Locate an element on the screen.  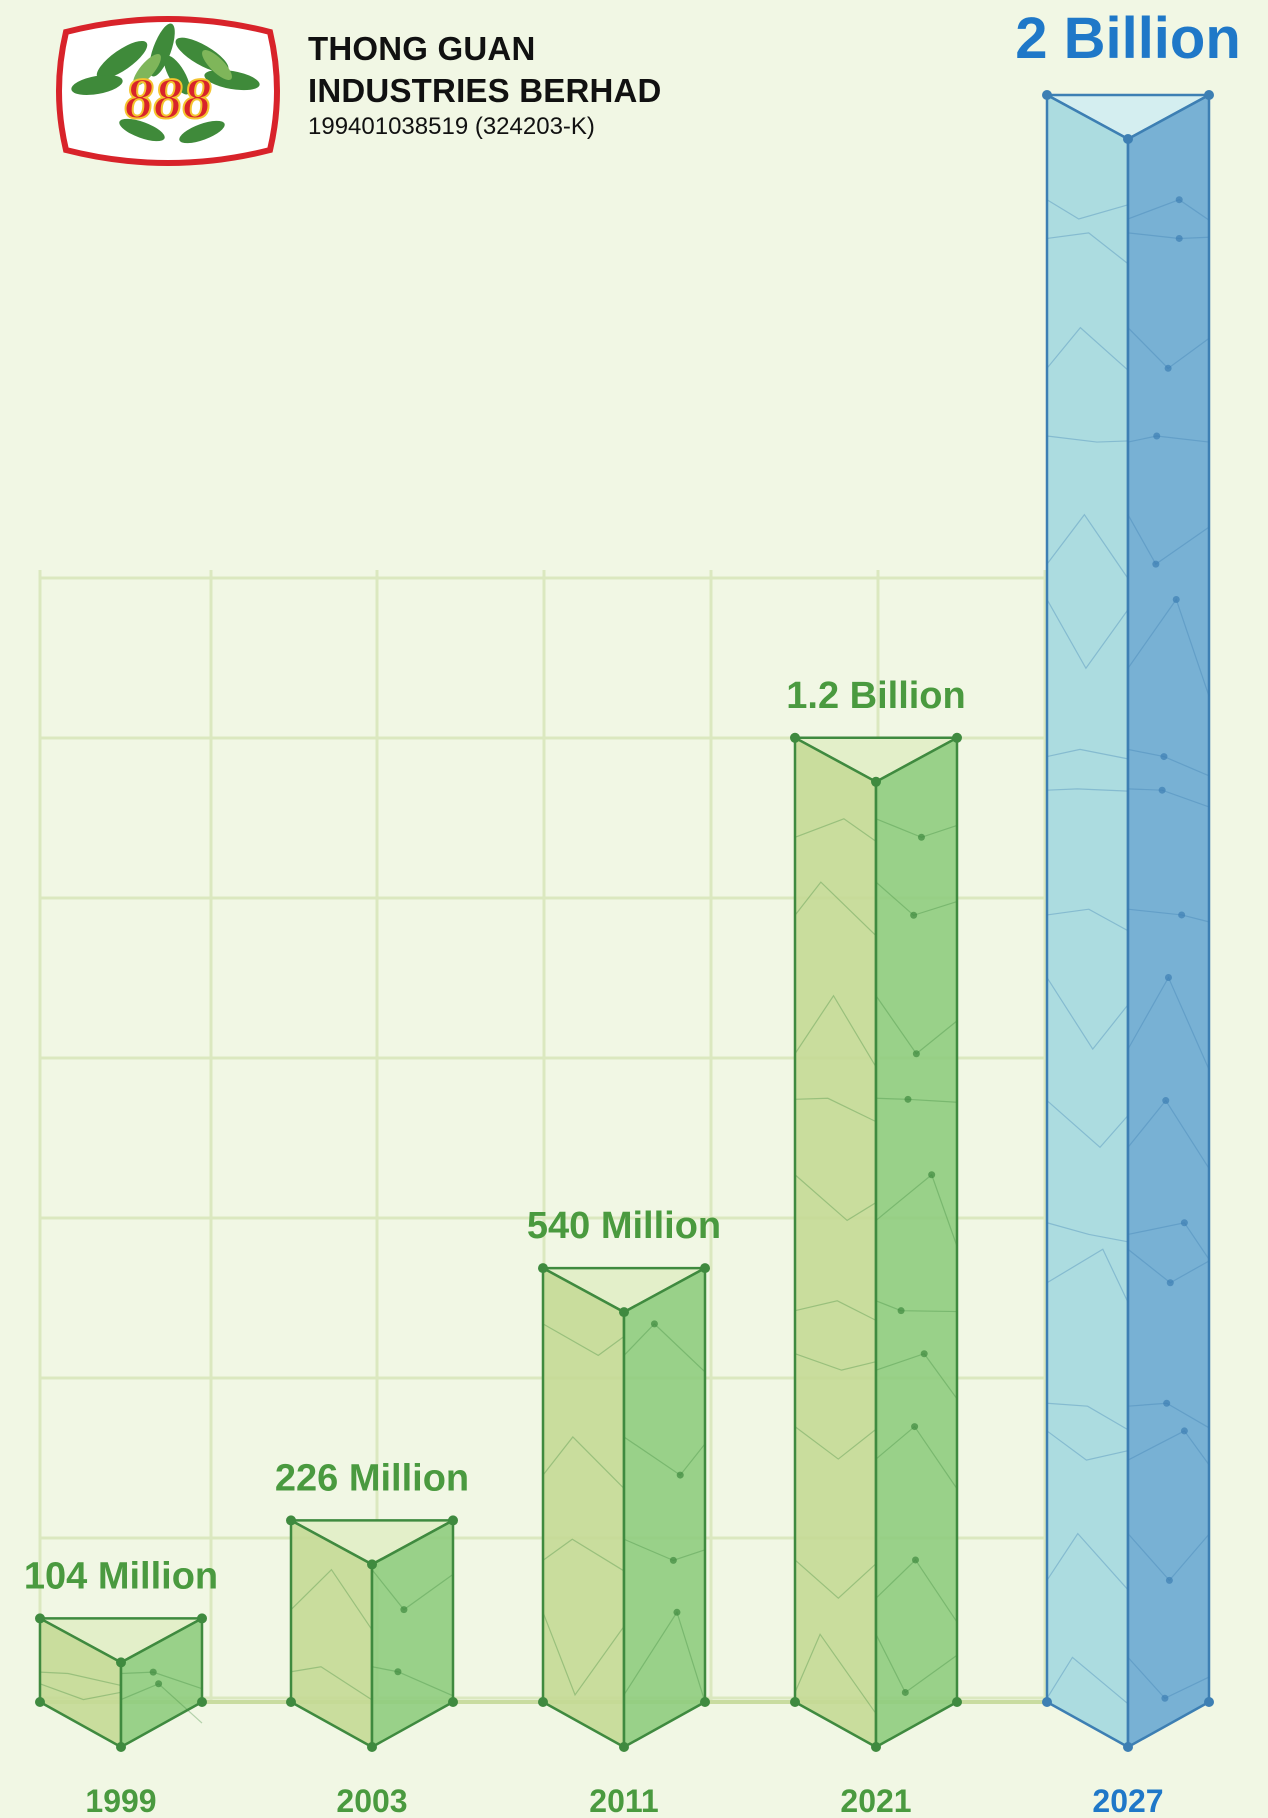
logo-text: 888 is located at coordinates (168, 98).